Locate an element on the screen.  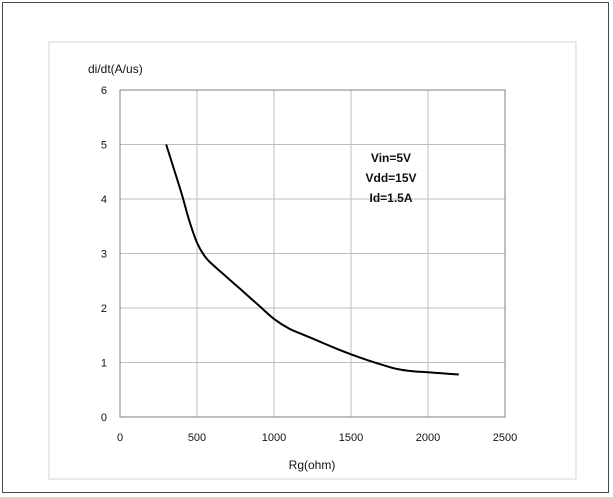
y-tick-labels: 0 1 2 3 4 5 6 is located at coordinates (104, 254).